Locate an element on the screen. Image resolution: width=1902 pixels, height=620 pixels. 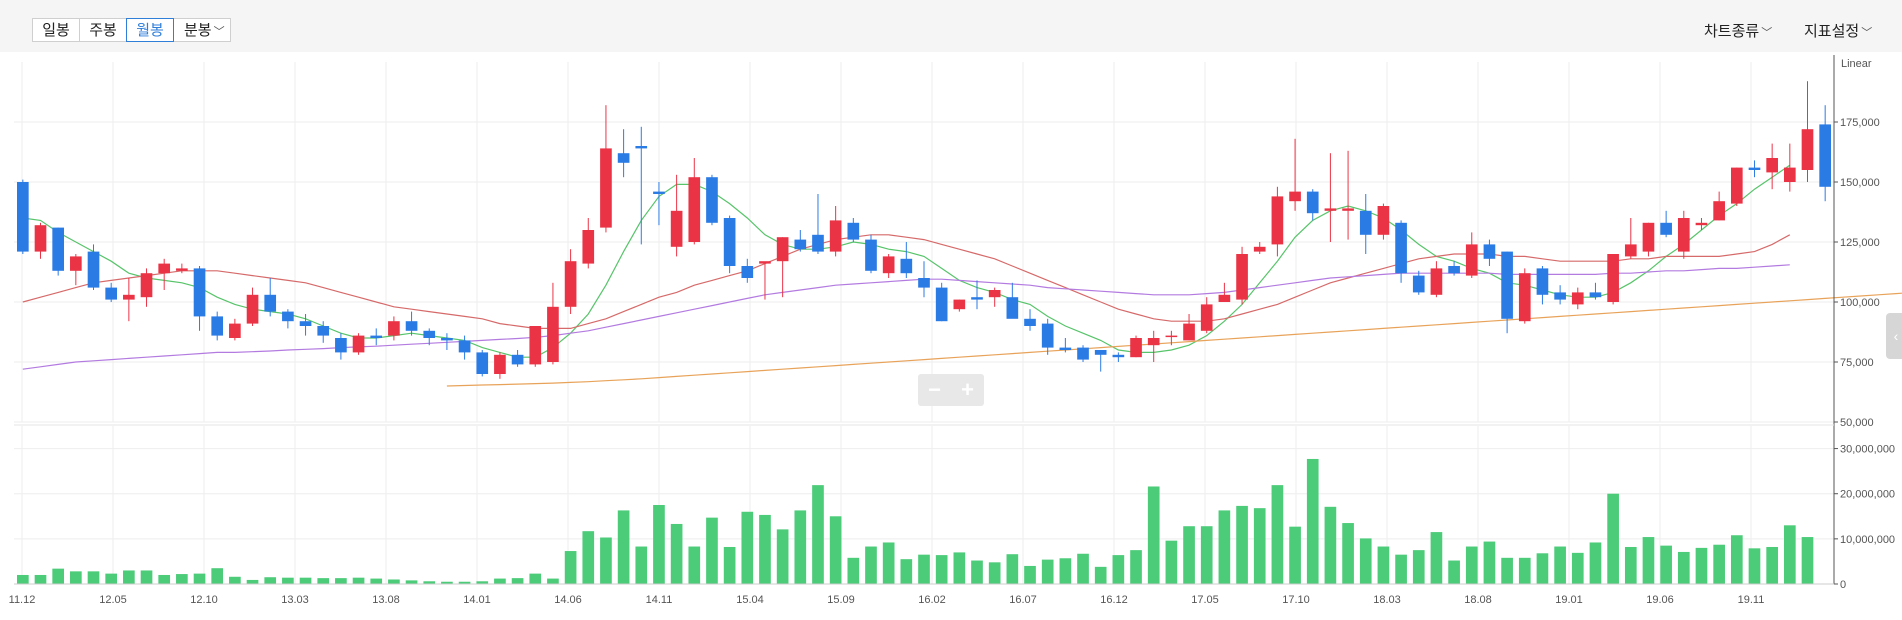
date-tick-label: 19.01 is located at coordinates (1569, 600).